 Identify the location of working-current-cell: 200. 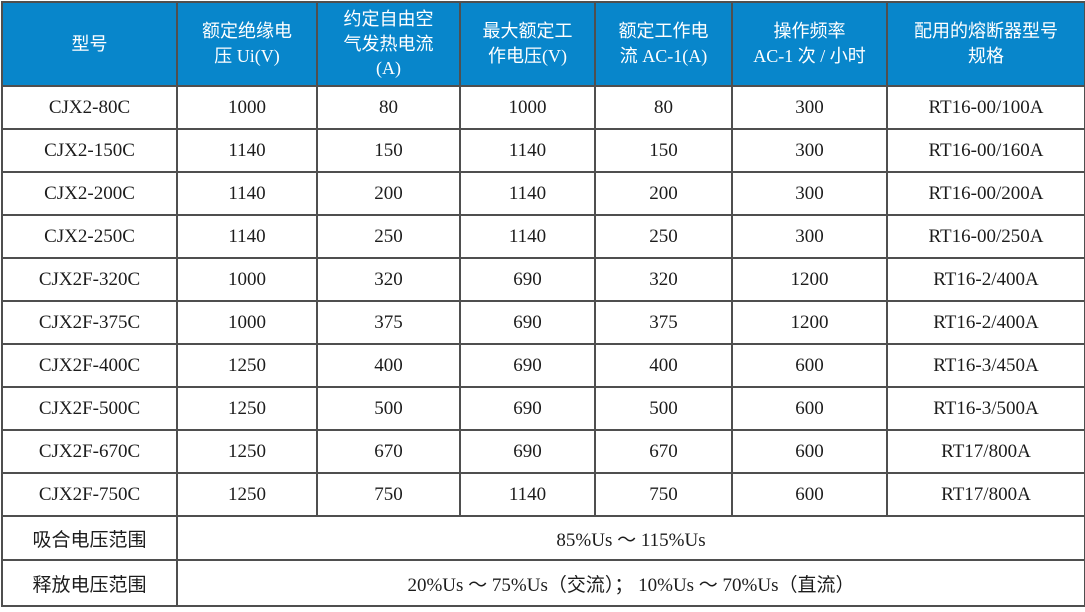
(663, 193).